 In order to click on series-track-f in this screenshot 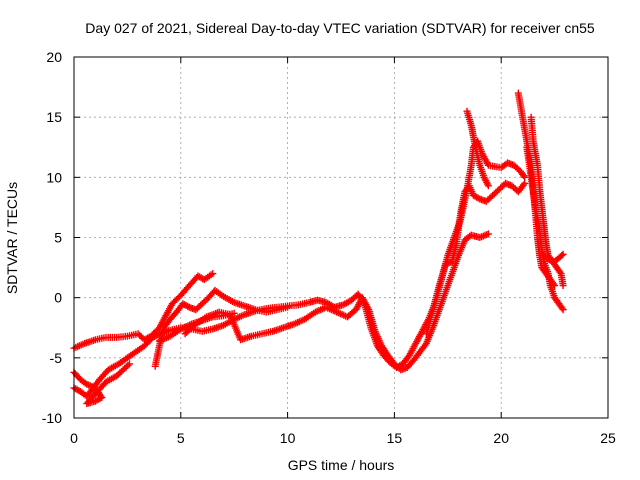, I will do `click(336, 302)`.